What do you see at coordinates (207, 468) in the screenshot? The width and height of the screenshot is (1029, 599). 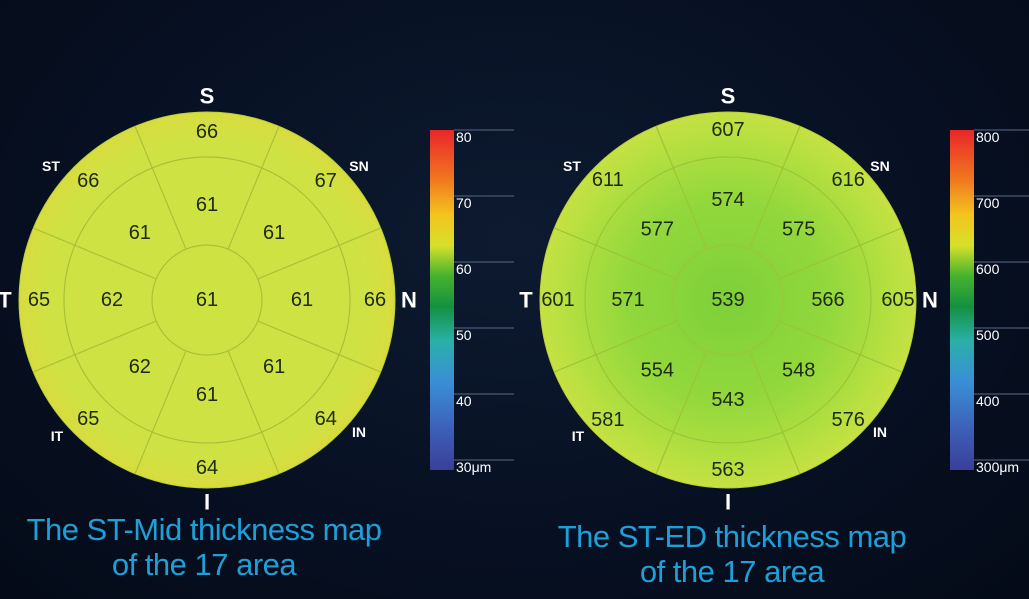 I see `outer-value-i: 64` at bounding box center [207, 468].